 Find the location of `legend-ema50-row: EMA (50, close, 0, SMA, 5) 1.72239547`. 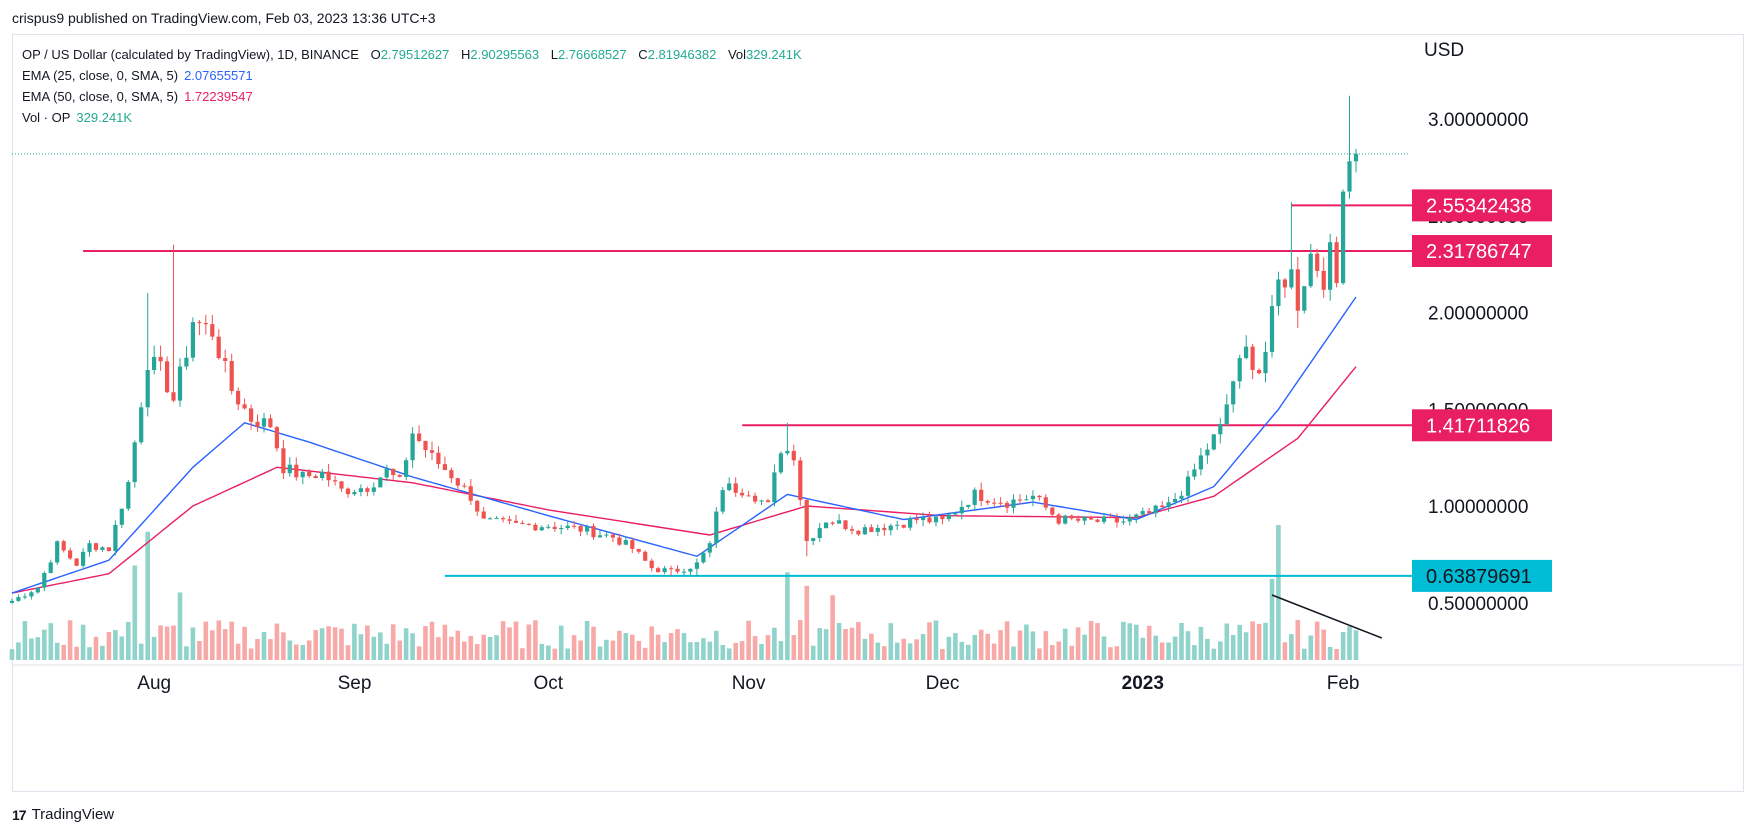

legend-ema50-row: EMA (50, close, 0, SMA, 5) 1.72239547 is located at coordinates (412, 96).